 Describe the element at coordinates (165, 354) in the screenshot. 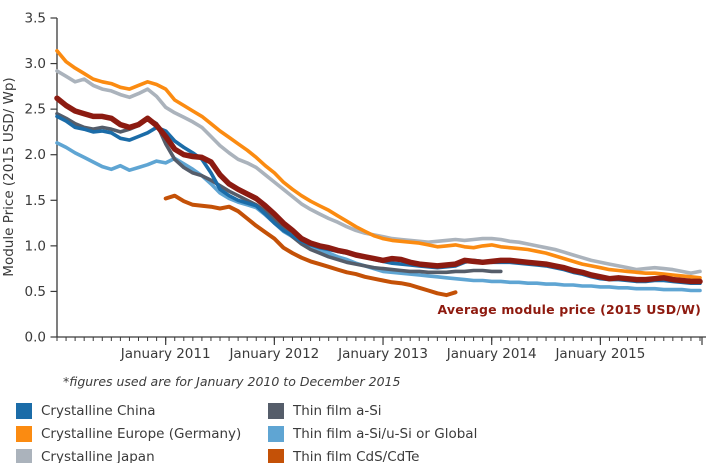

I see `svg-text: January 2011` at that location.